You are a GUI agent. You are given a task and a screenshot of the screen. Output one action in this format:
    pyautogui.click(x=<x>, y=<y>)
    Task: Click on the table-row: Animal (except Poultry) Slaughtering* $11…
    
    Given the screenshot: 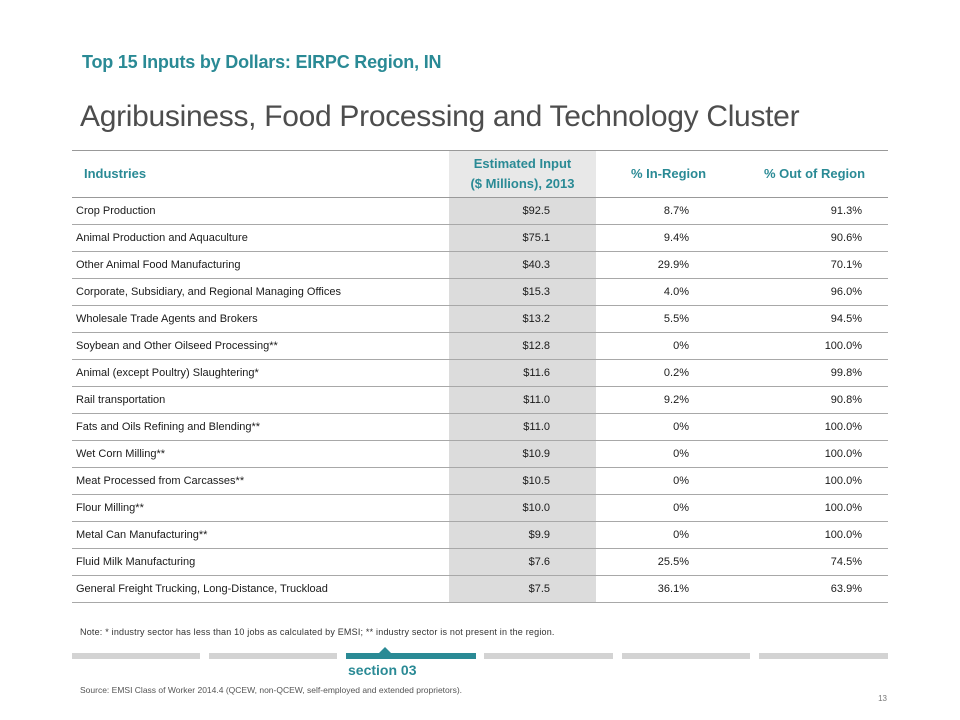 What is the action you would take?
    pyautogui.click(x=480, y=373)
    